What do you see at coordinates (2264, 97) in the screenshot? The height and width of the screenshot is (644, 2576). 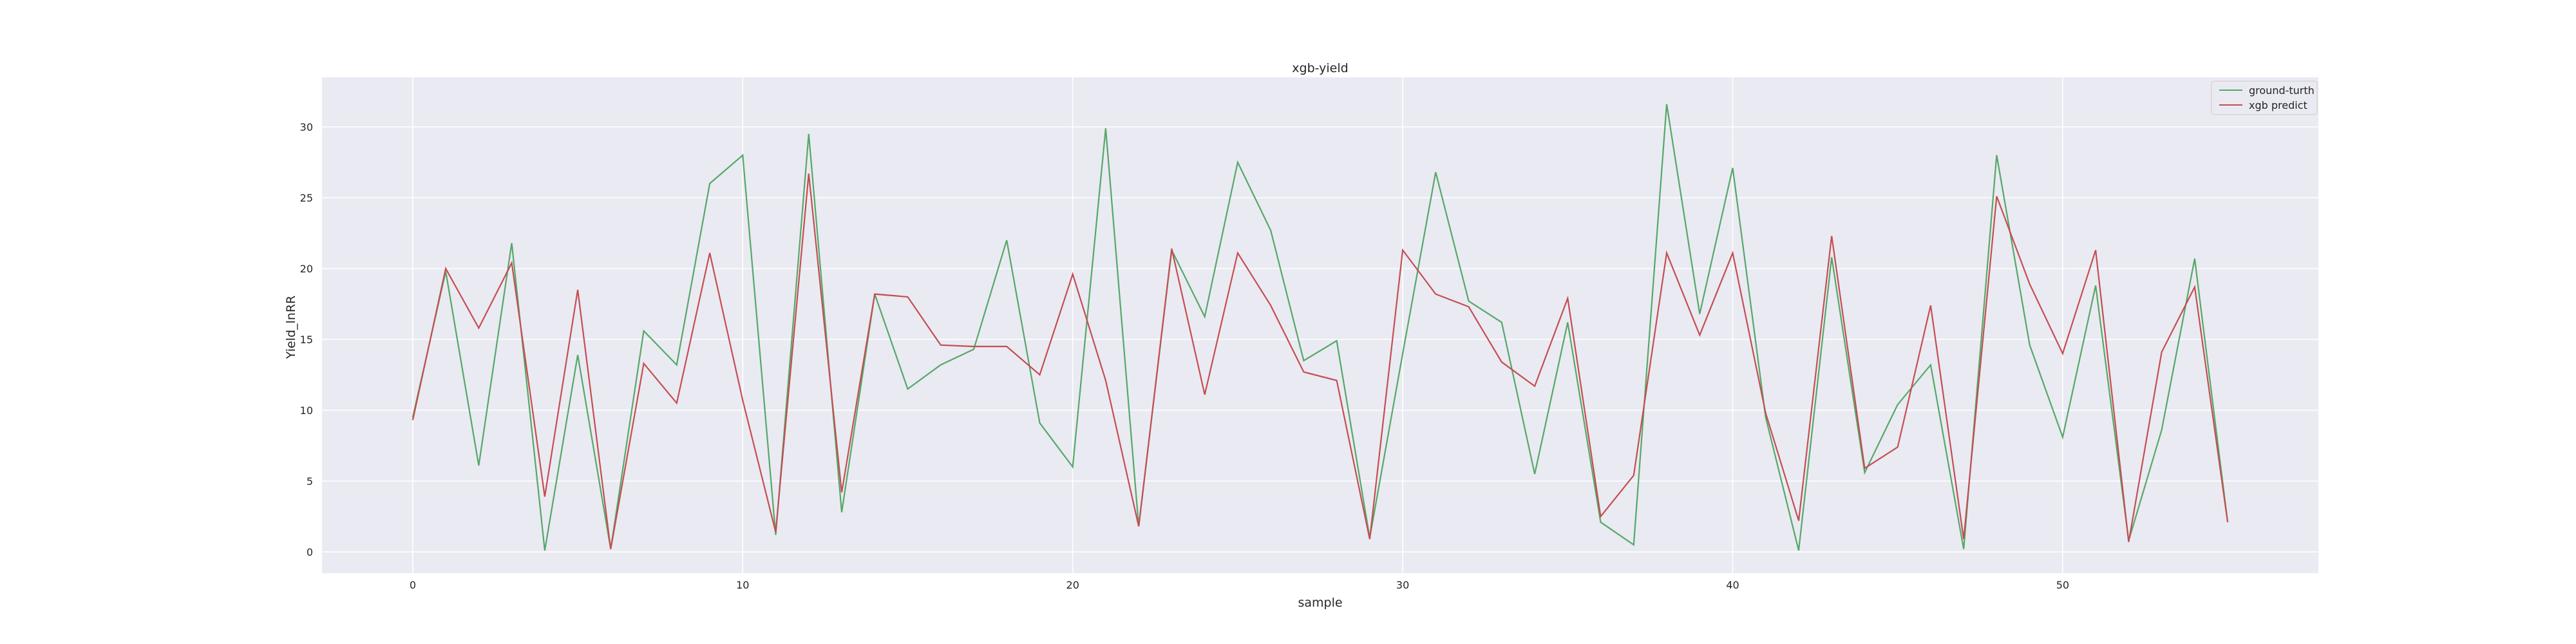 I see `legend: ground-turth xgb predict` at bounding box center [2264, 97].